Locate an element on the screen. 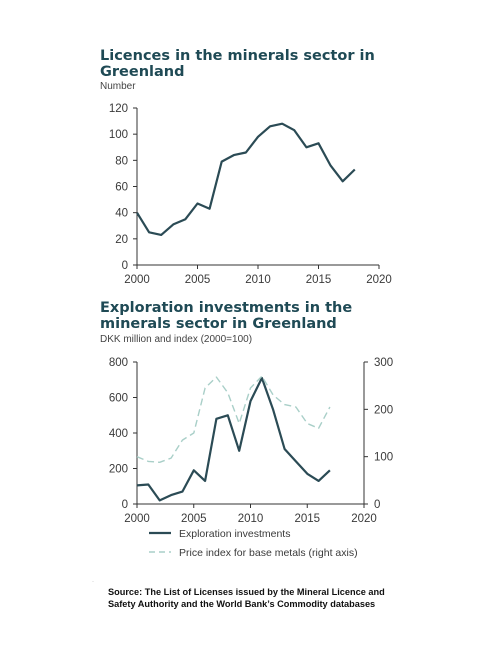  legend-label: Exploration investments is located at coordinates (234, 534).